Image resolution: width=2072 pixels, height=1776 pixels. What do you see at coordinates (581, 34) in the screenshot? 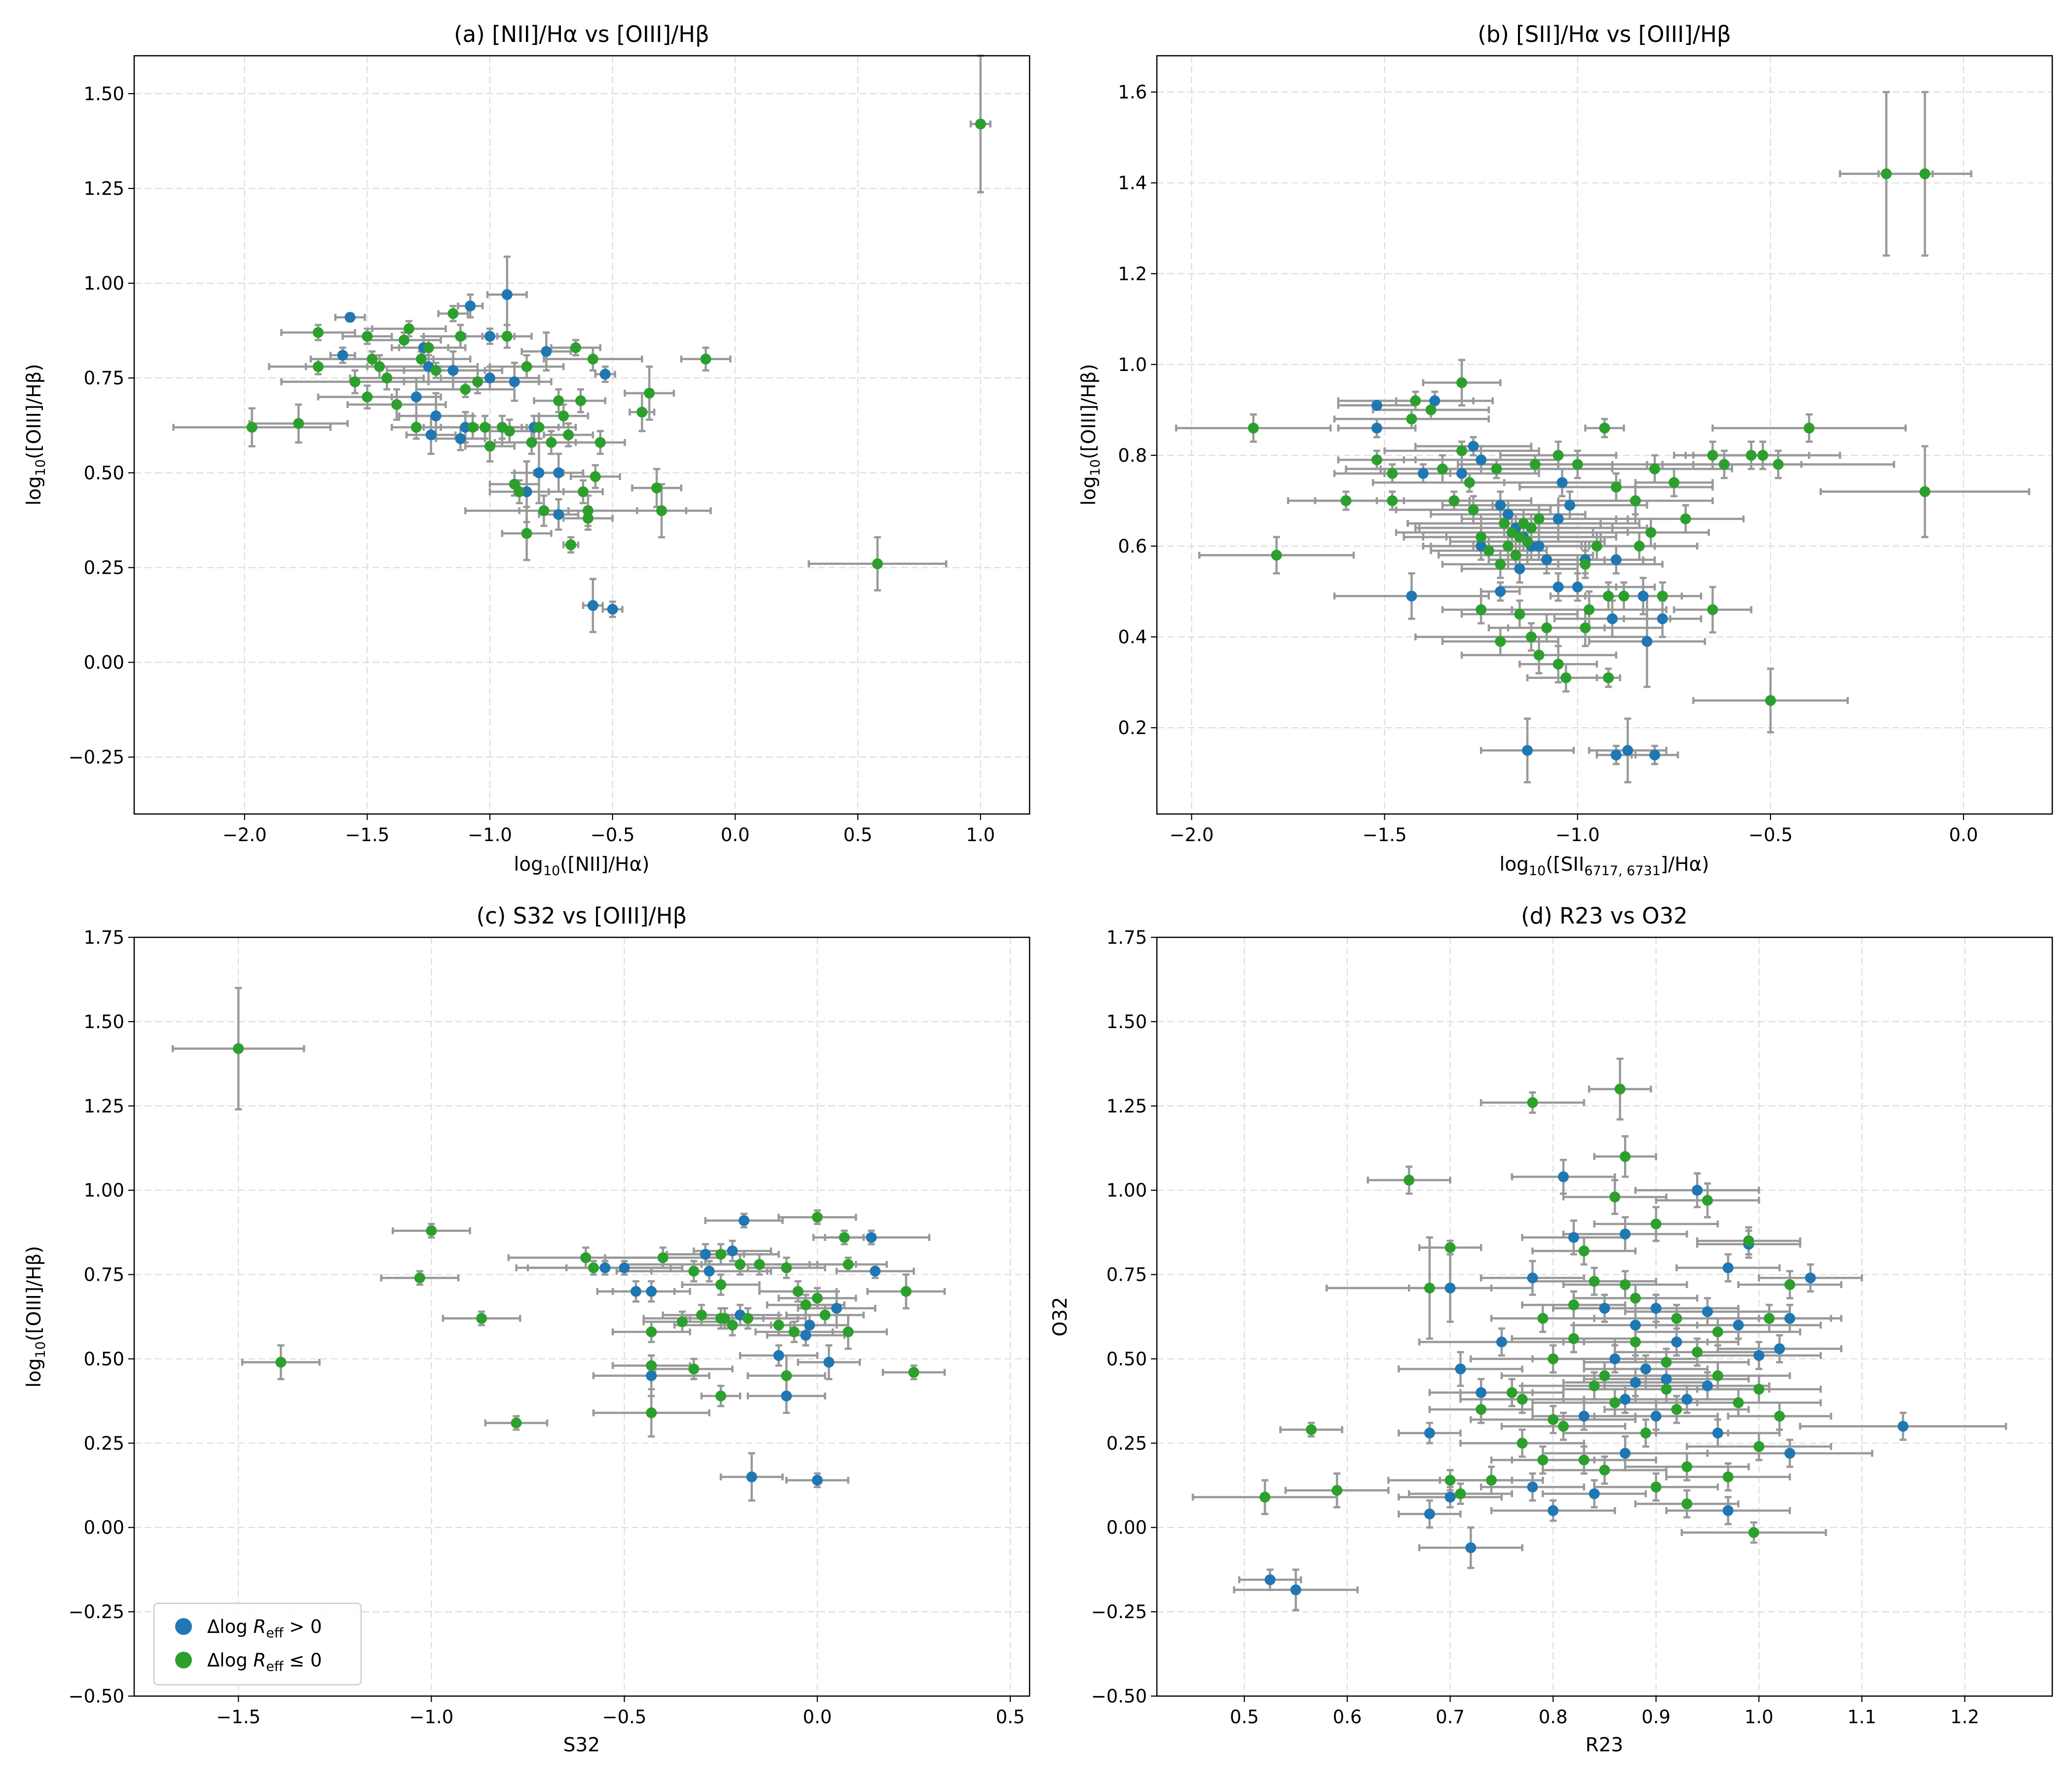
I see `panel-a-title: (a) [NII]/Hα vs [OIII]/Hβ` at bounding box center [581, 34].